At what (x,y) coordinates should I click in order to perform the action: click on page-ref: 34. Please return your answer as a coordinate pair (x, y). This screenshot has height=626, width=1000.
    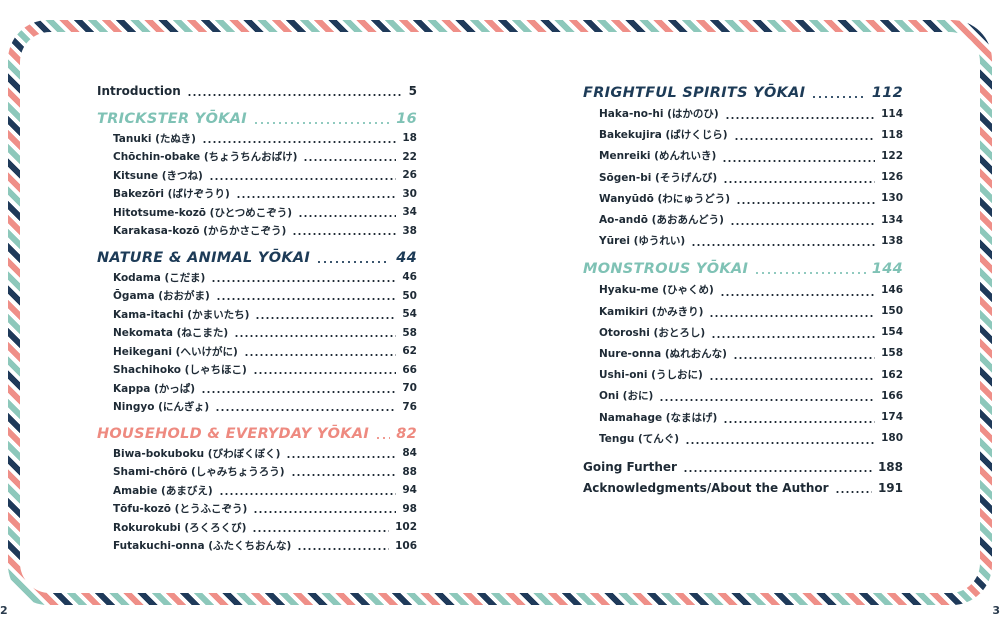
    Looking at the image, I should click on (409, 212).